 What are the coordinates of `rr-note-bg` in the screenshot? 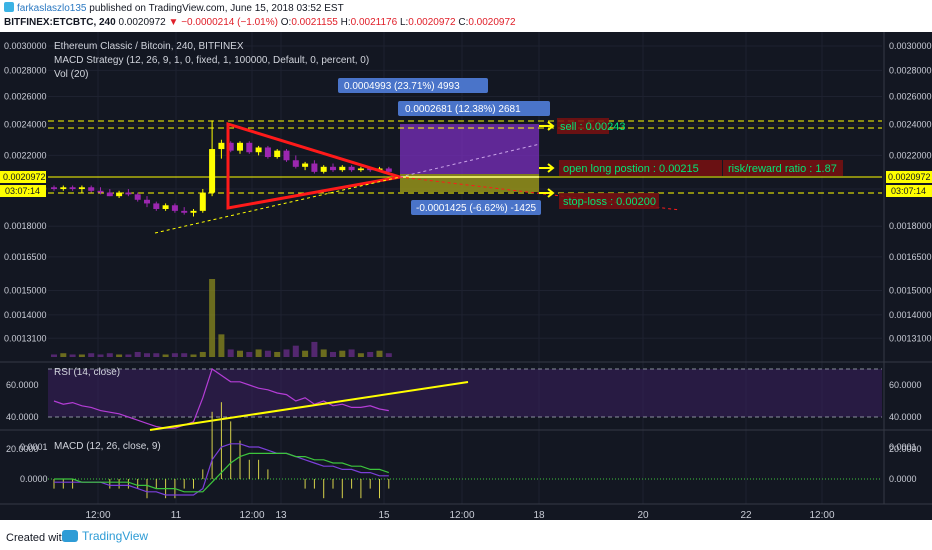 It's located at (783, 168).